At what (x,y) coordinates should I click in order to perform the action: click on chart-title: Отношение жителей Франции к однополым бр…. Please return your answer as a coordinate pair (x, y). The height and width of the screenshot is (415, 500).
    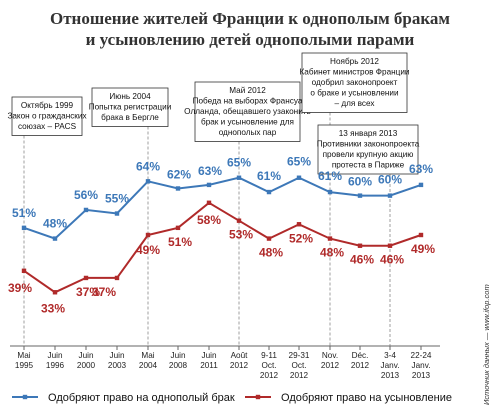
    Looking at the image, I should click on (250, 29).